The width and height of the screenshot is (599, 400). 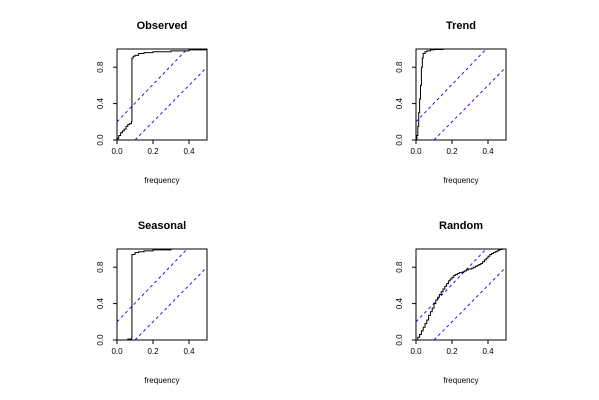 I want to click on panel-seasonal: Seasonal 0.0 0.2 0.4 0.0 0.4 0.8 frequency, so click(x=152, y=302).